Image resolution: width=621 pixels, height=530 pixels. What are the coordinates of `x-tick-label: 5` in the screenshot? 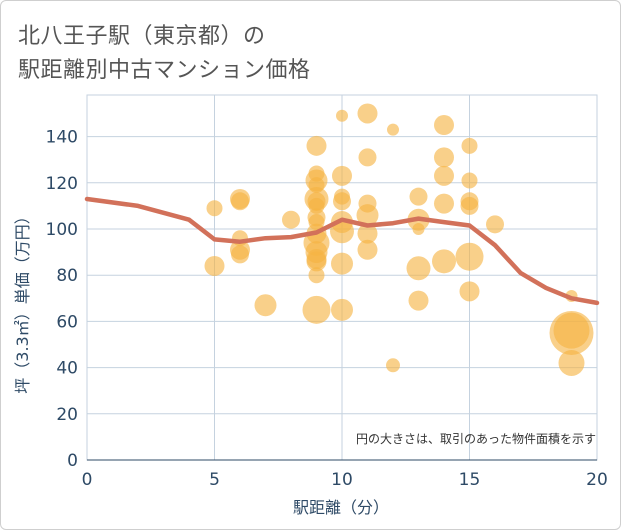 It's located at (214, 480).